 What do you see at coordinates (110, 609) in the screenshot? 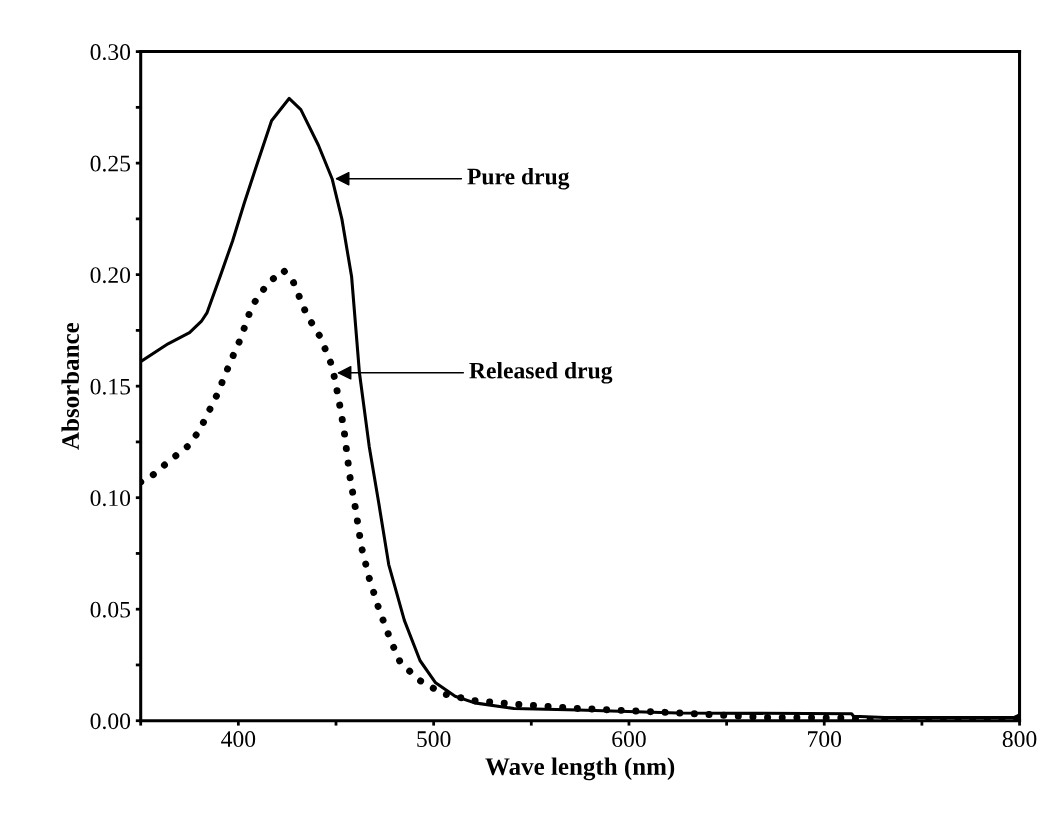
I see `y-tick-label: 0.05` at bounding box center [110, 609].